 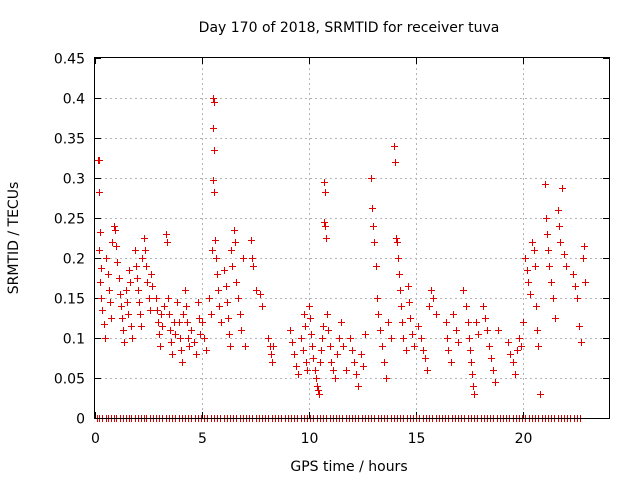 I want to click on y-tick-label: 0.25, so click(x=69, y=220).